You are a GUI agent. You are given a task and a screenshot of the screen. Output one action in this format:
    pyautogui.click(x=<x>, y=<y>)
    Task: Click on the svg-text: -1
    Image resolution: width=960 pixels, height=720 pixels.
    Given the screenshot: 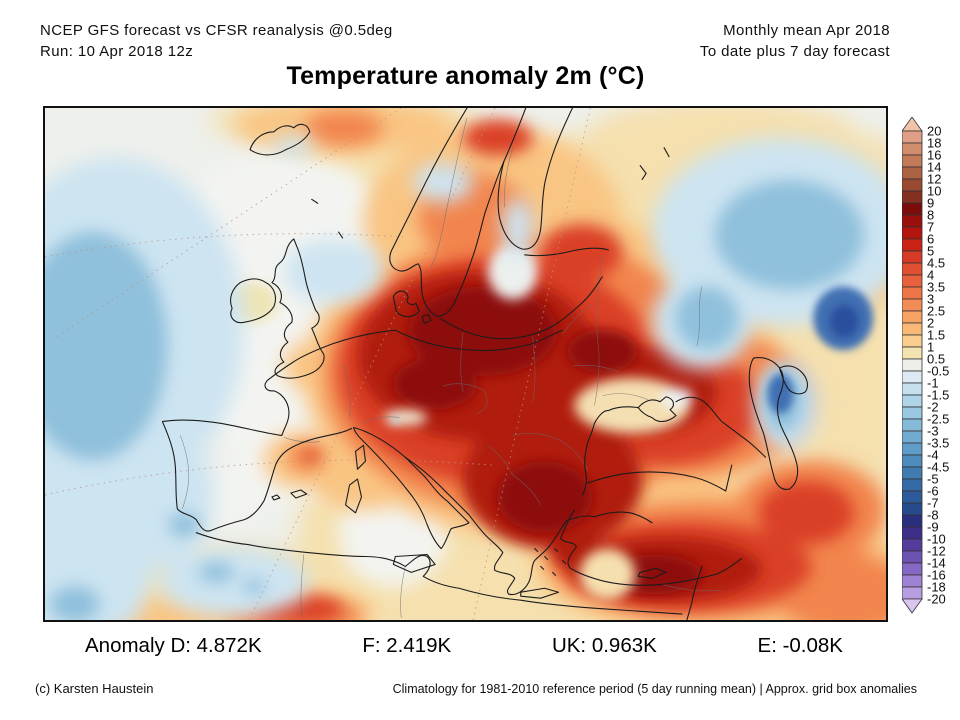 What is the action you would take?
    pyautogui.click(x=933, y=383)
    